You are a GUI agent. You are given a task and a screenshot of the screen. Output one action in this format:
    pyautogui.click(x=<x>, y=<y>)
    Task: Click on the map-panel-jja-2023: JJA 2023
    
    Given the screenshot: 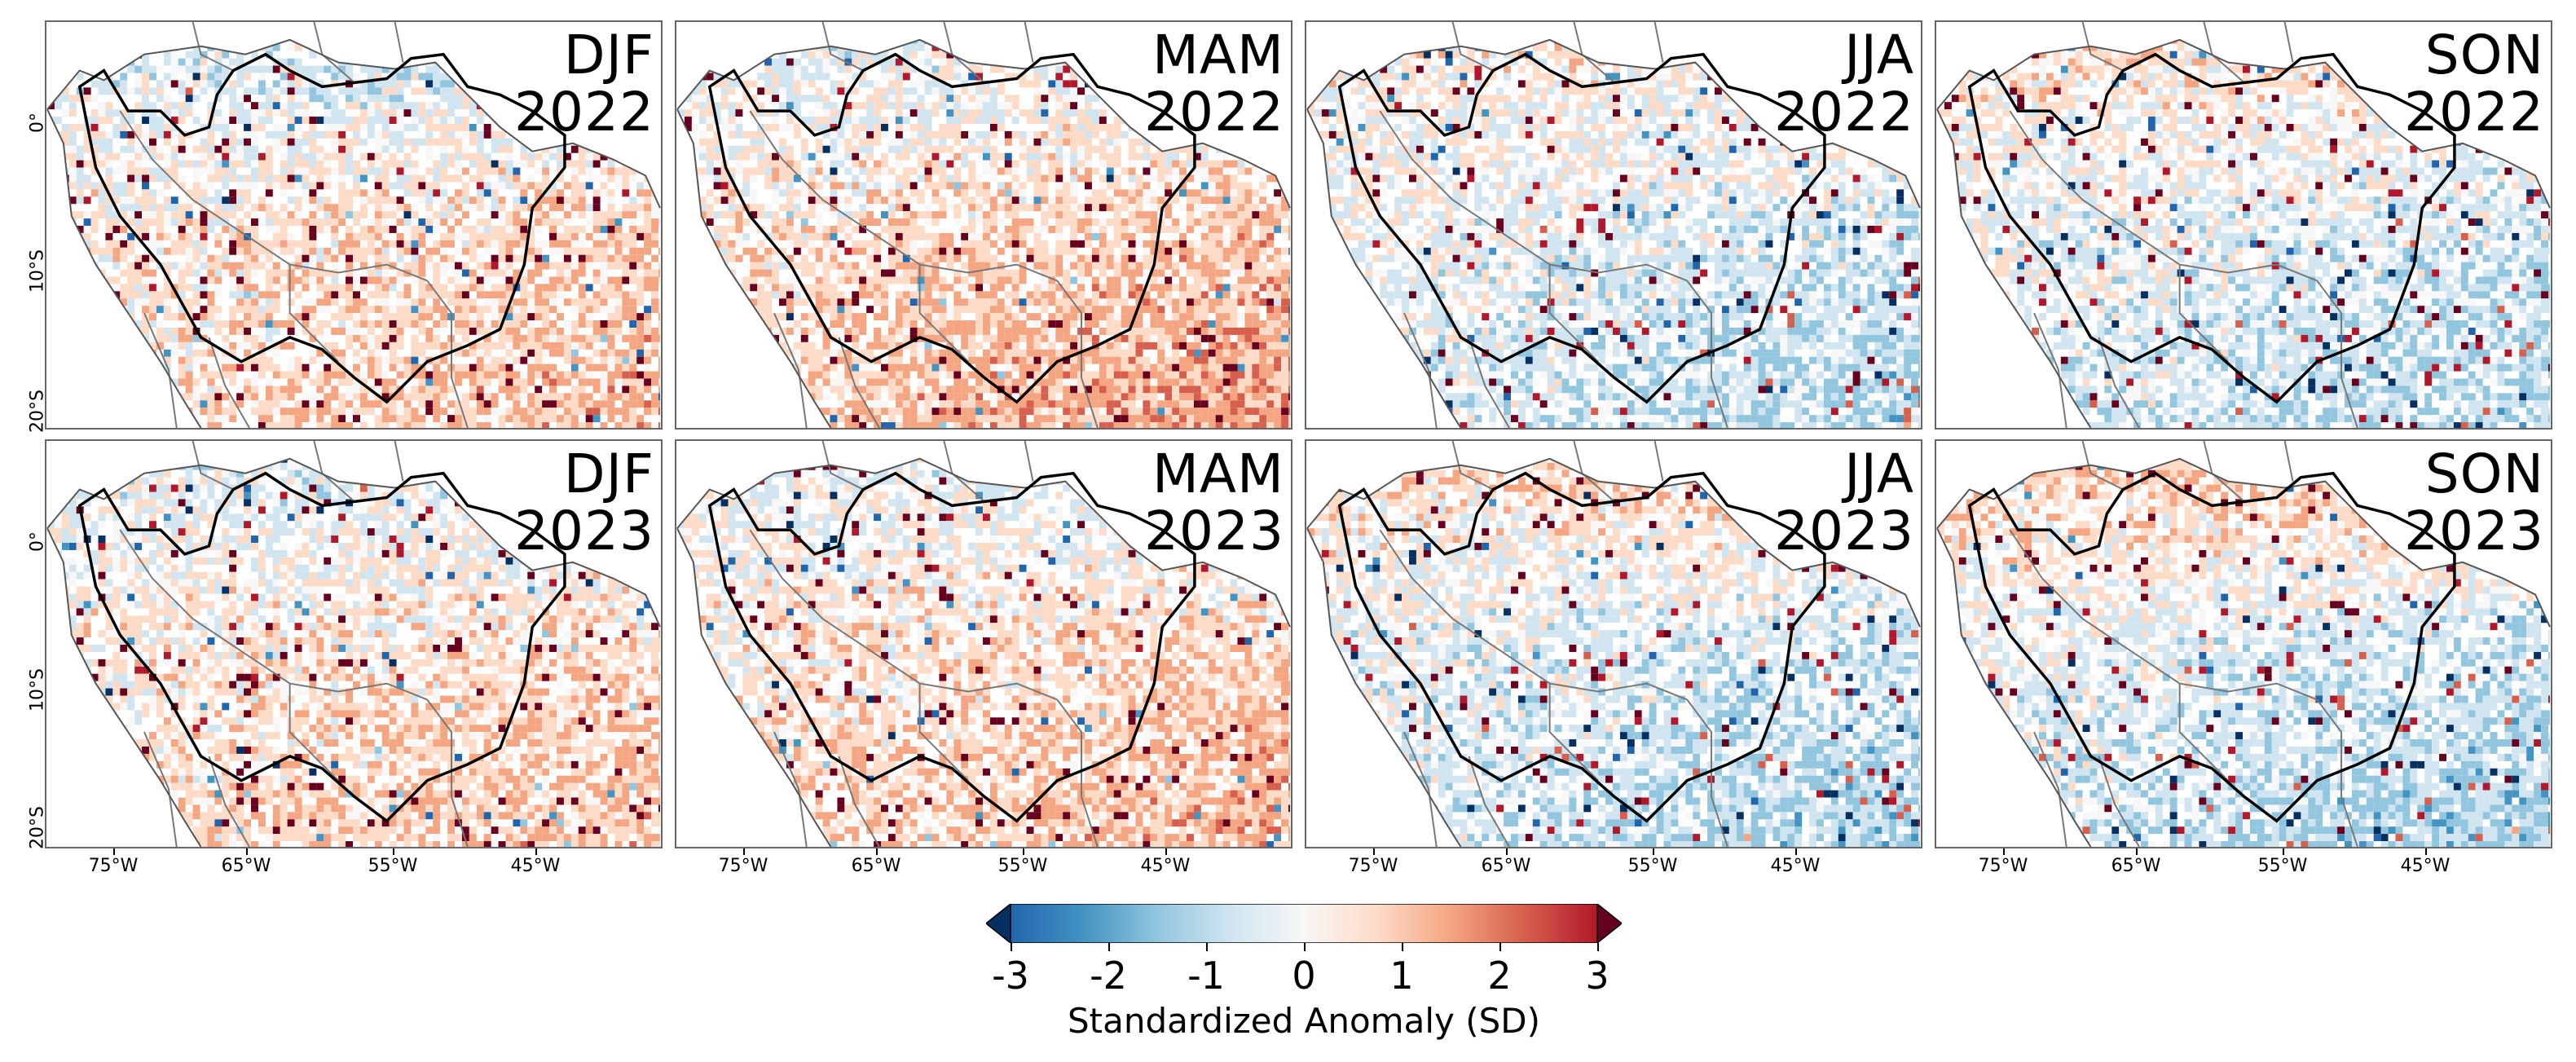 What is the action you would take?
    pyautogui.click(x=1613, y=643)
    